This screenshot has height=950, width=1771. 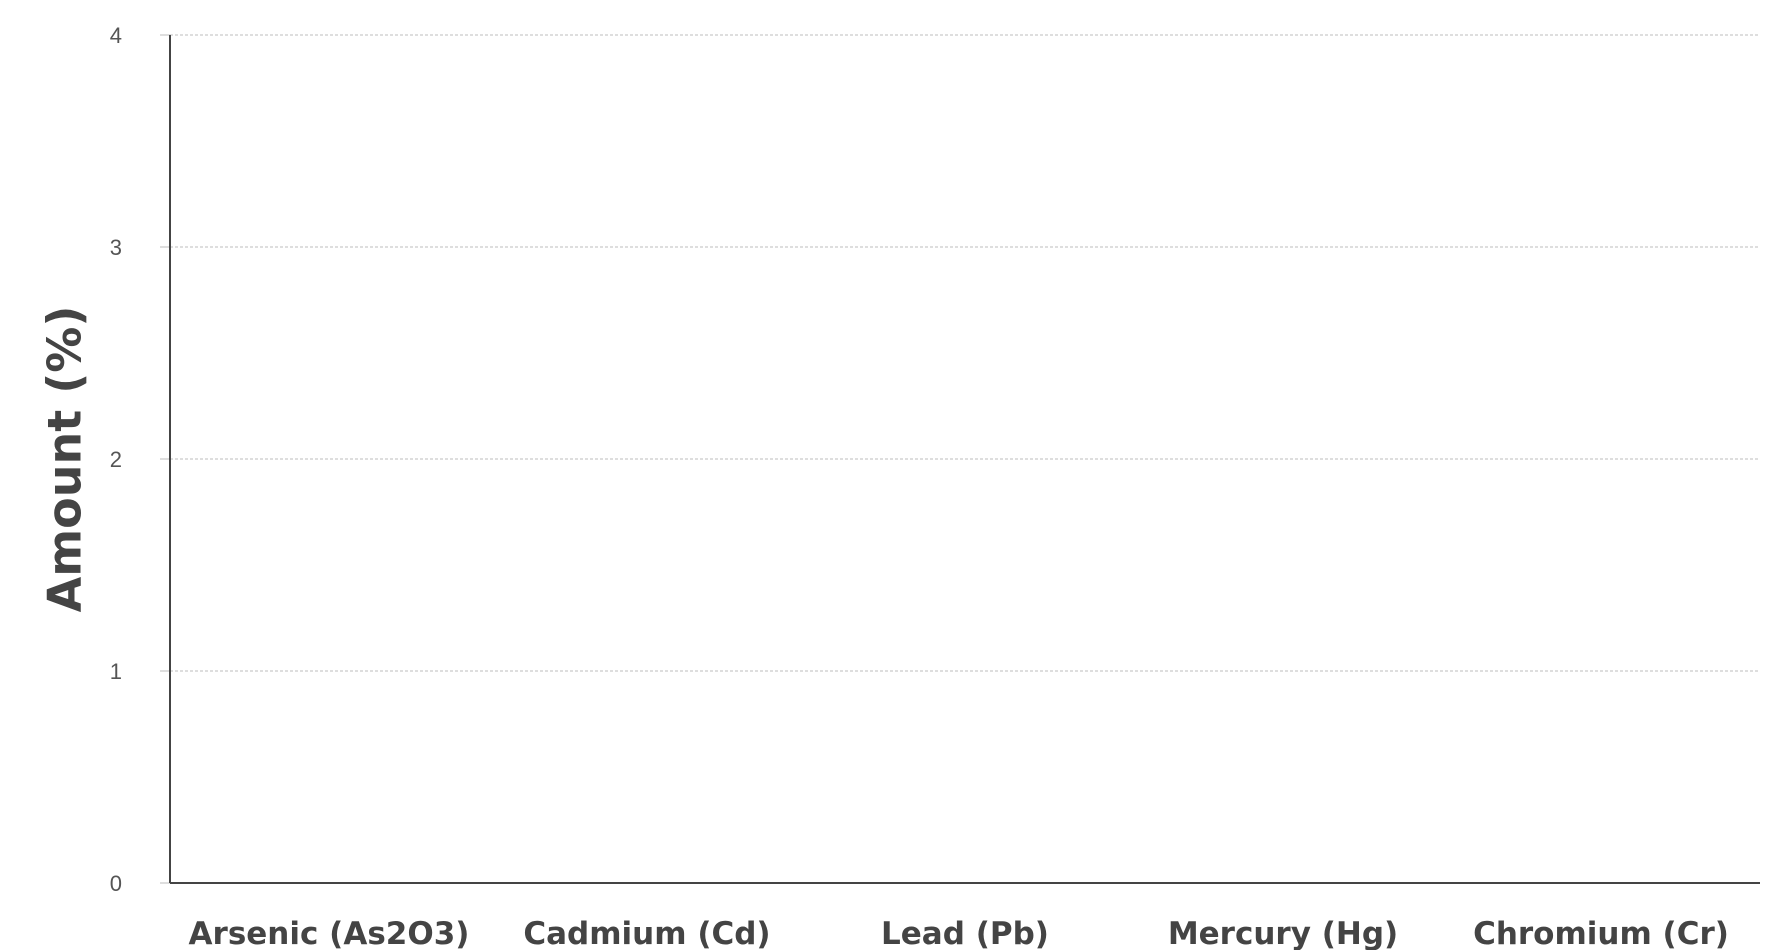 What do you see at coordinates (116, 247) in the screenshot?
I see `y-tick-label: 3` at bounding box center [116, 247].